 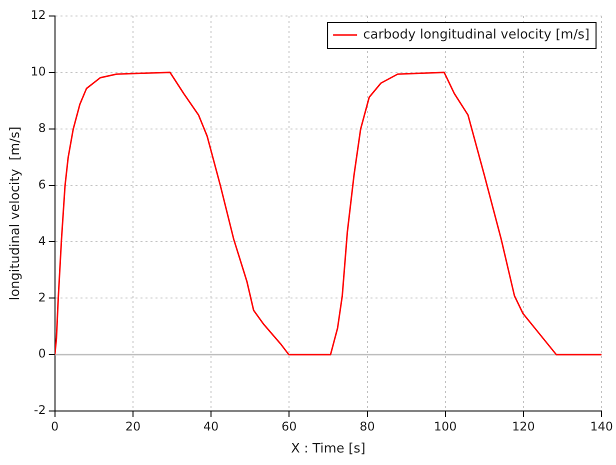 What do you see at coordinates (328, 449) in the screenshot?
I see `x-axis-title: X : Time [s]` at bounding box center [328, 449].